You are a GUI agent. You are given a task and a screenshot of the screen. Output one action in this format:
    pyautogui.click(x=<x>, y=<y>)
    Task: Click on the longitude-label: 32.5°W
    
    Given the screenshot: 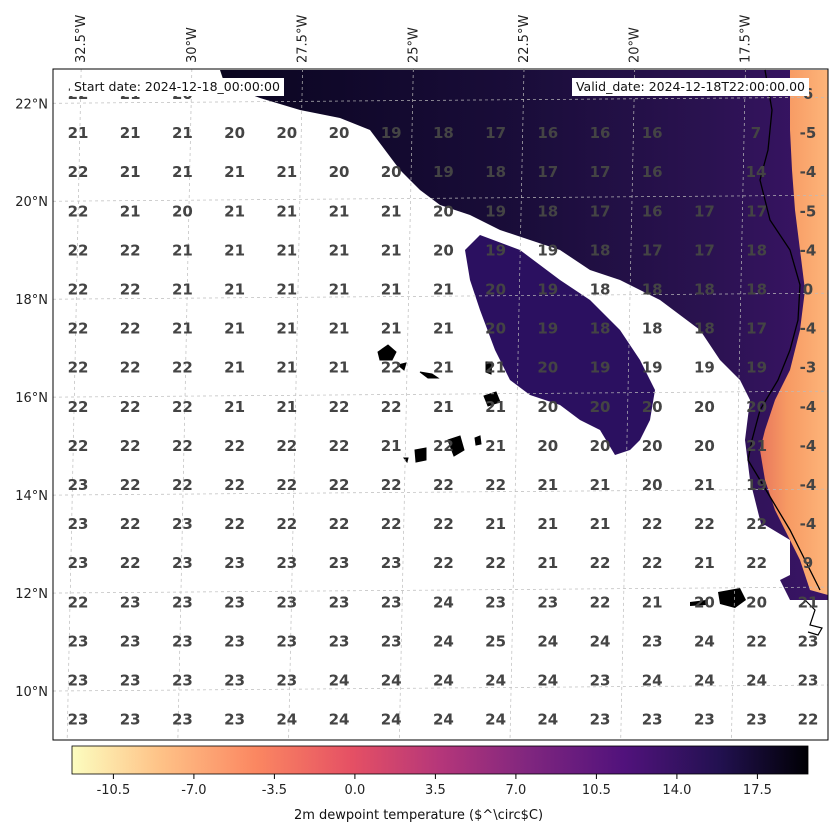 What is the action you would take?
    pyautogui.click(x=81, y=39)
    